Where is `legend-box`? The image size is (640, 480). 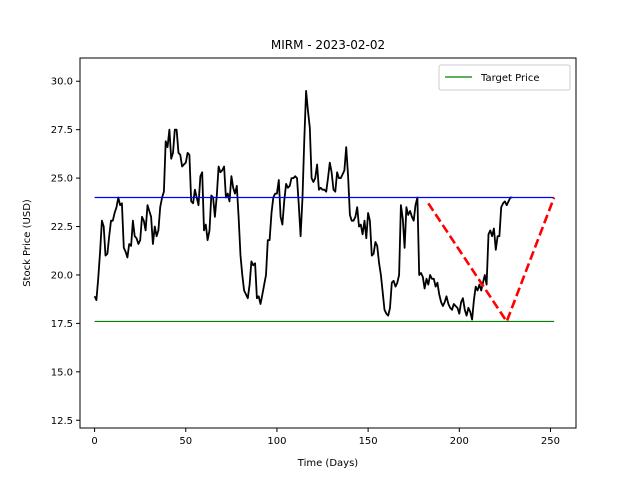 legend-box is located at coordinates (504, 77).